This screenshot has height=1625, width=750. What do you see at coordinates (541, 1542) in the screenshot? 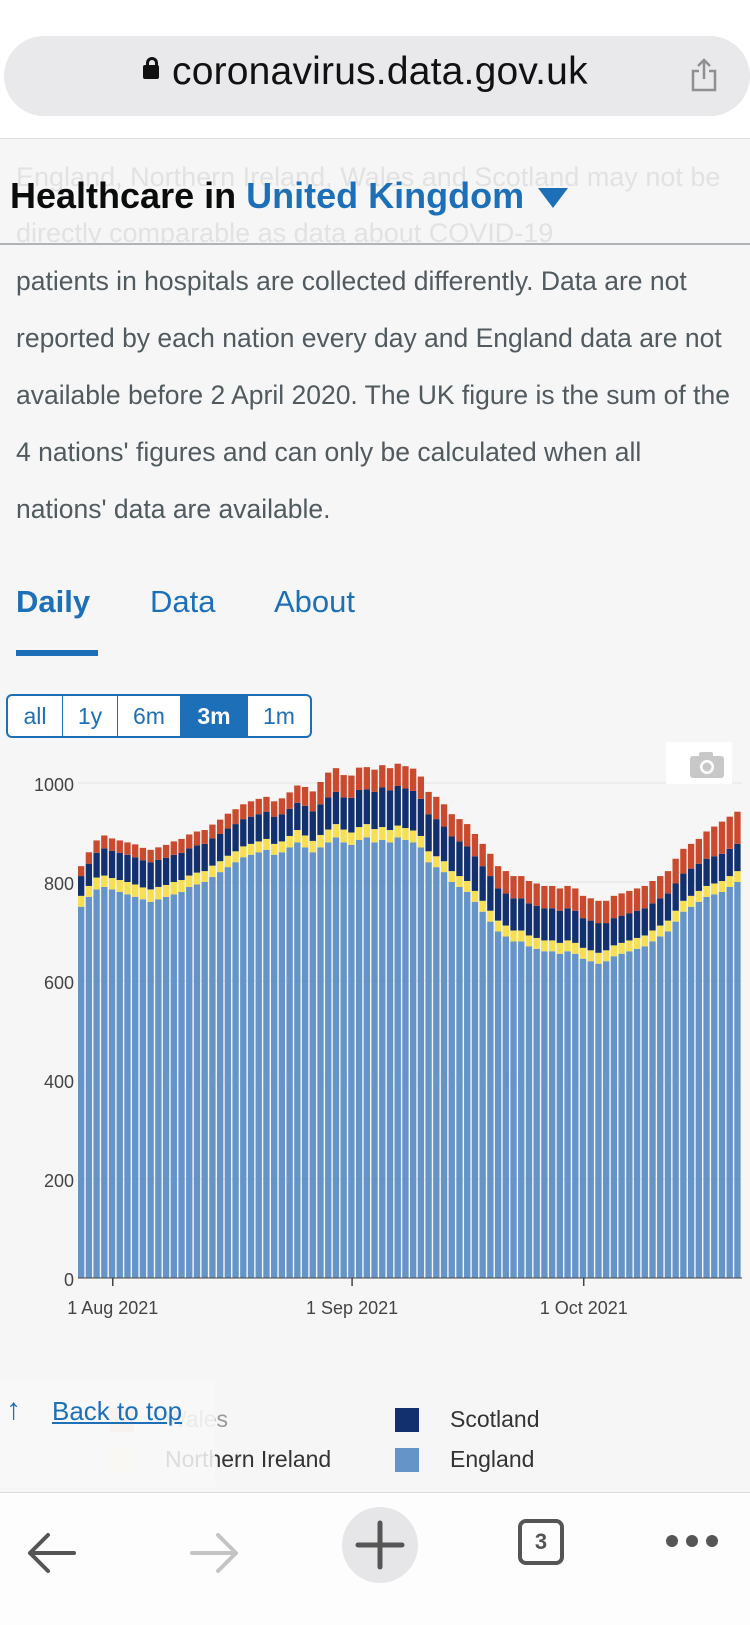
I see `tabs-count-button: 3` at bounding box center [541, 1542].